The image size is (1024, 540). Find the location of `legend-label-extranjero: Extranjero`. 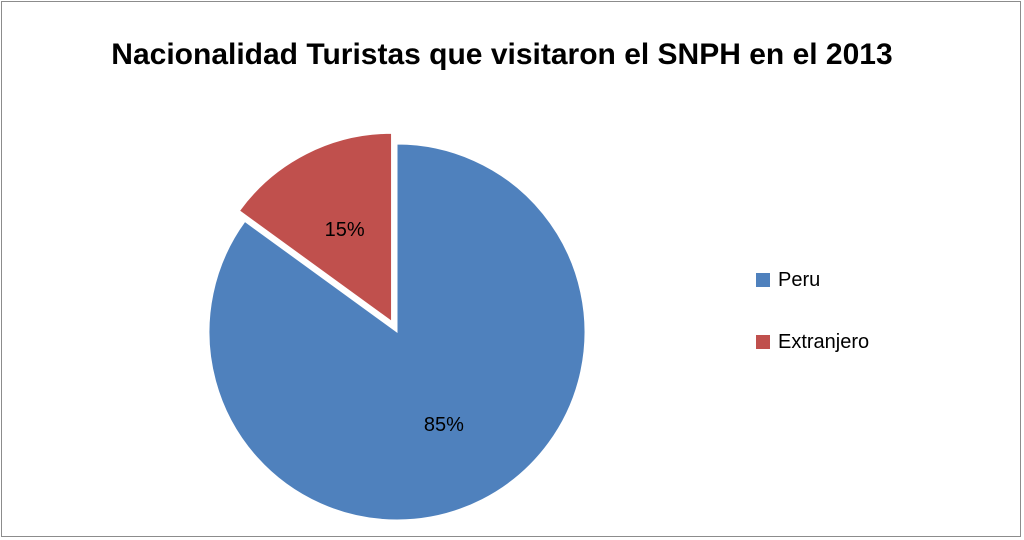

legend-label-extranjero: Extranjero is located at coordinates (824, 341).